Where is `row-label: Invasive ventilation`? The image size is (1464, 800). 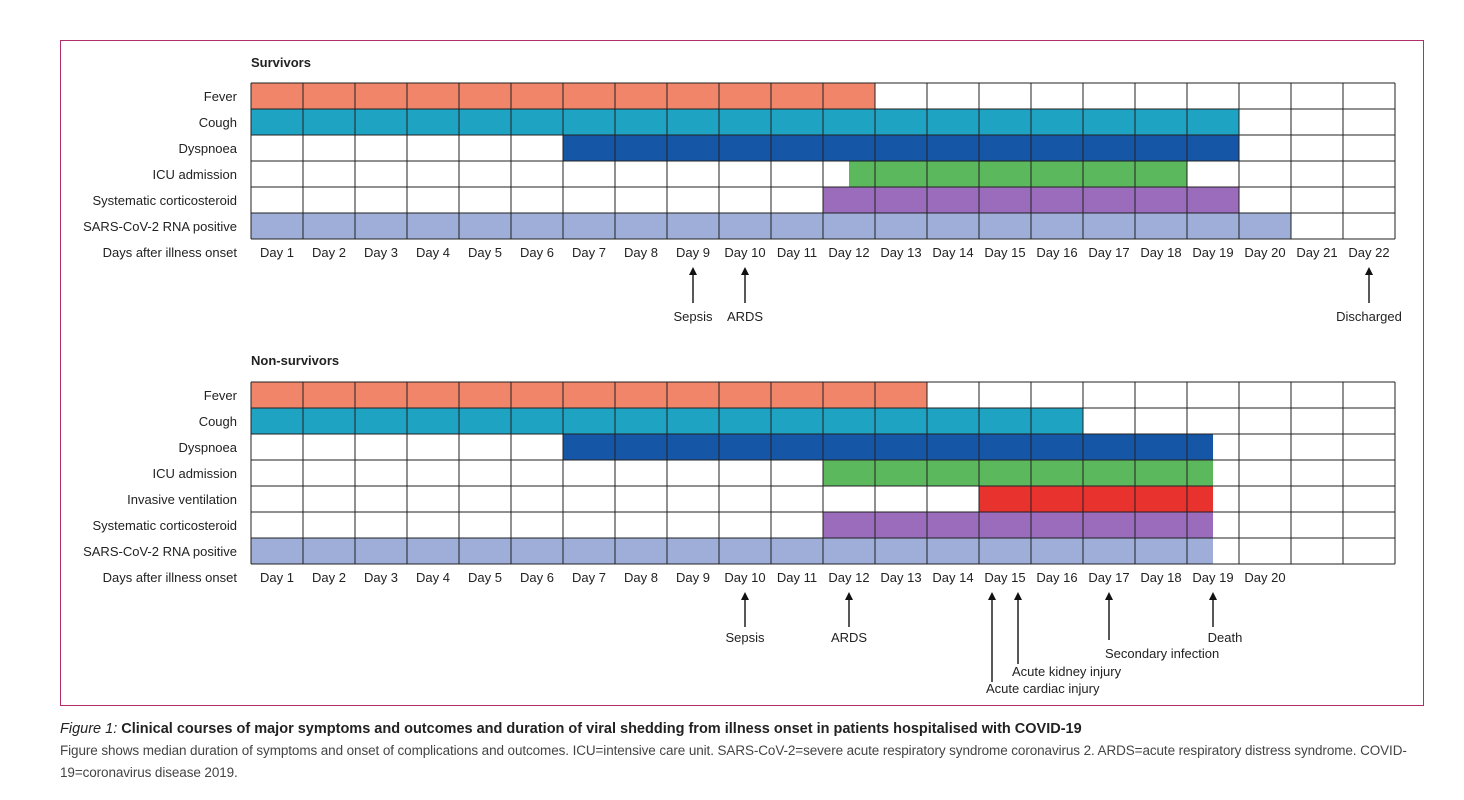
row-label: Invasive ventilation is located at coordinates (182, 499).